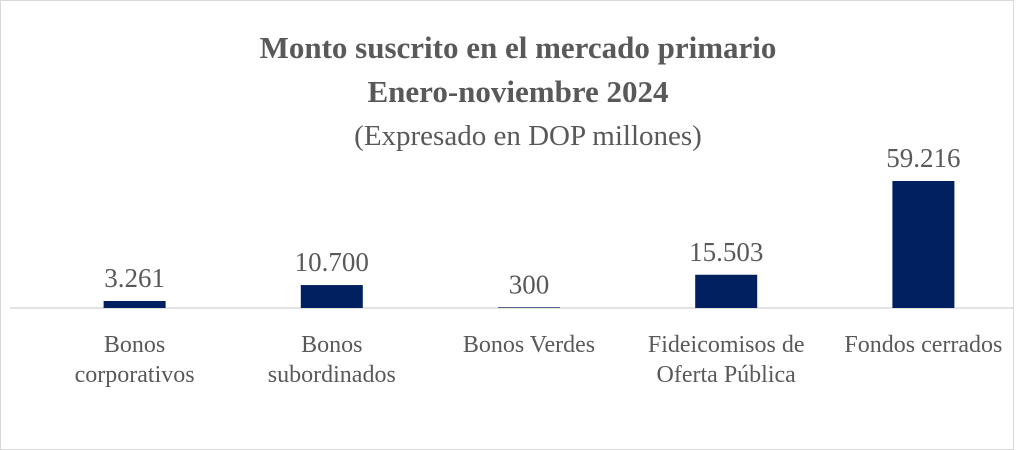 This screenshot has width=1036, height=450. I want to click on x-tick-label: Bonos corporativos, so click(134, 360).